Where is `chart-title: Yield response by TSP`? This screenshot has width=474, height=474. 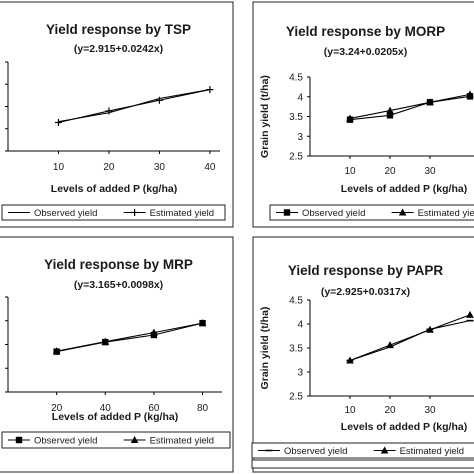
chart-title: Yield response by TSP is located at coordinates (118, 29).